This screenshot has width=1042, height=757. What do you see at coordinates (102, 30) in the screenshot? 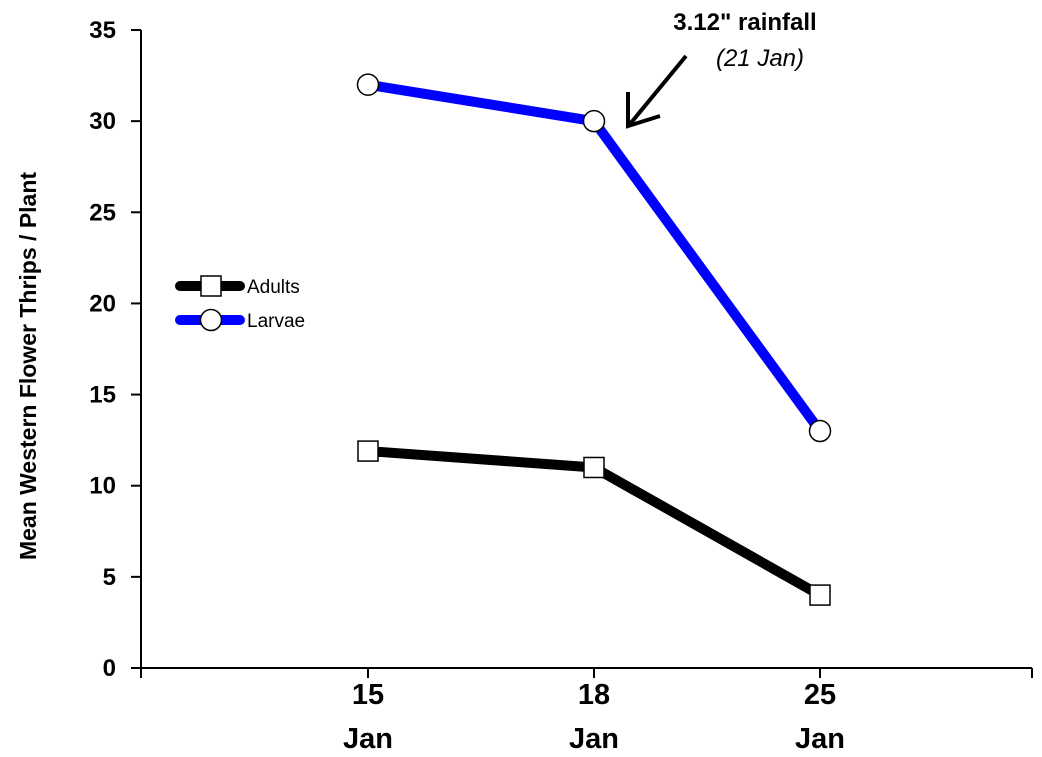
I see `y-tick-label: 35` at bounding box center [102, 30].